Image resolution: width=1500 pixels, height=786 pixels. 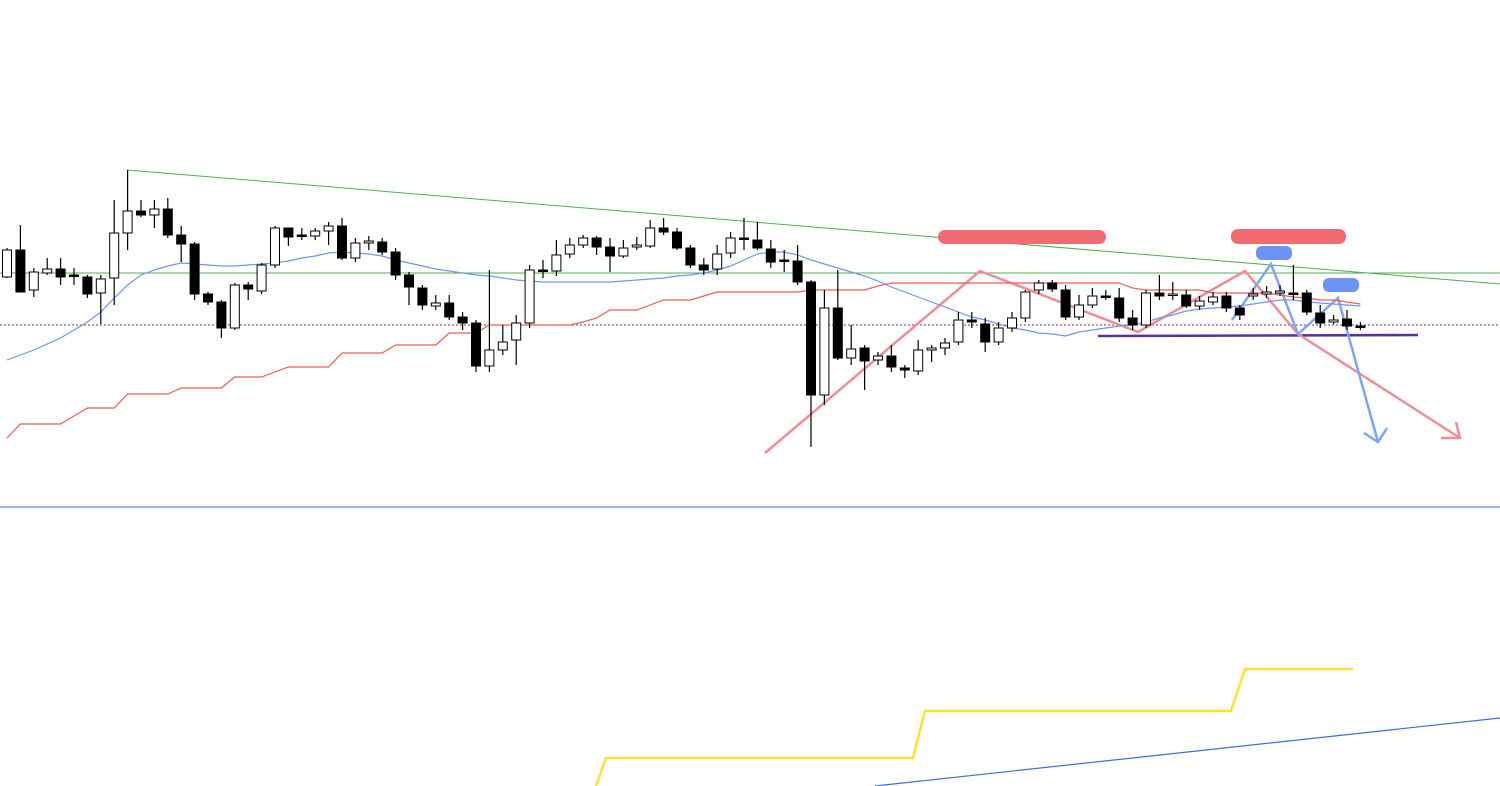 What do you see at coordinates (683, 306) in the screenshot?
I see `indicator-line` at bounding box center [683, 306].